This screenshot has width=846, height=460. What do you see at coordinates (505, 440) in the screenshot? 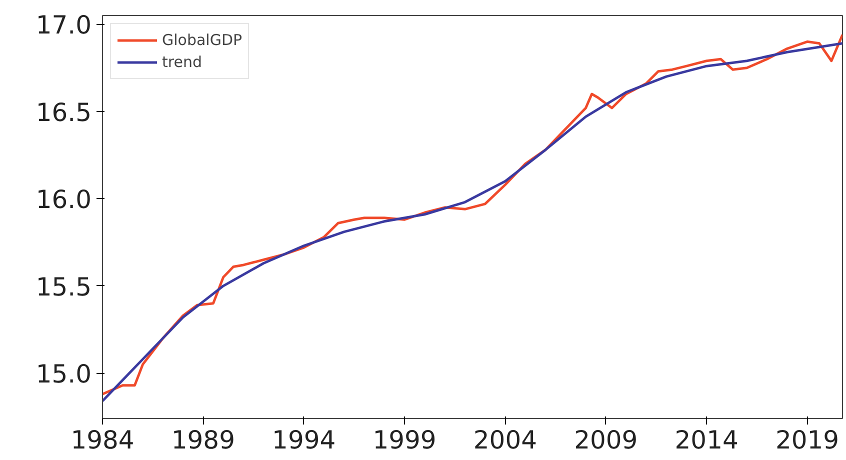
I see `x-tick-label: 2004` at bounding box center [505, 440].